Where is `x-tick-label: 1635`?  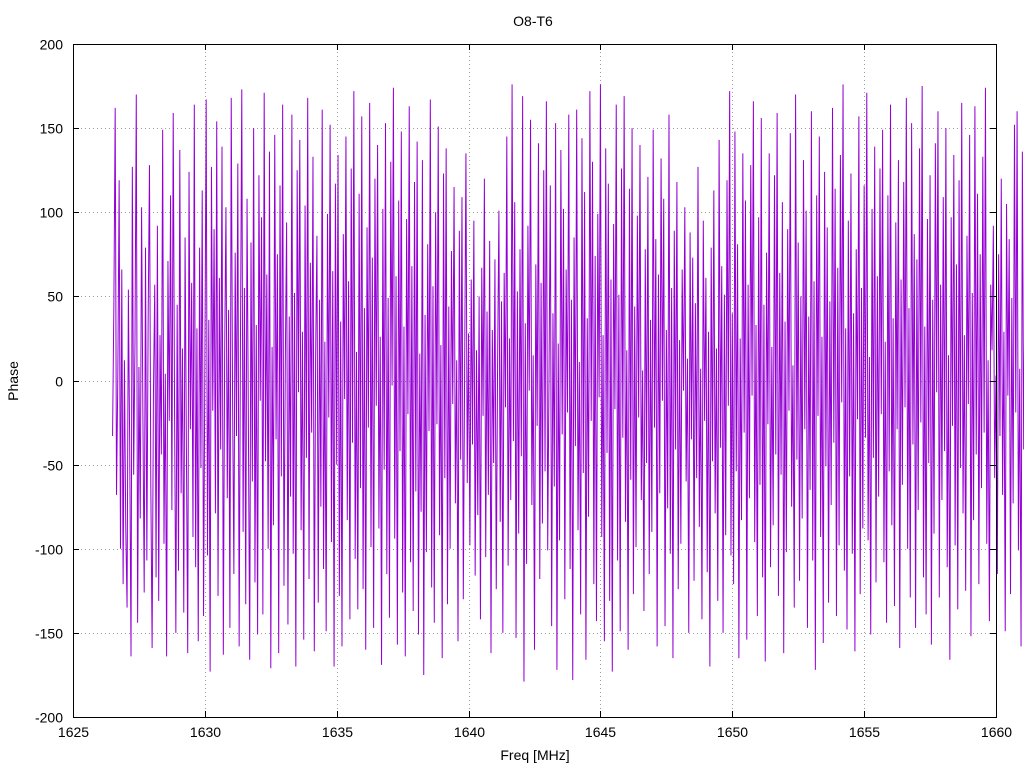 x-tick-label: 1635 is located at coordinates (337, 732).